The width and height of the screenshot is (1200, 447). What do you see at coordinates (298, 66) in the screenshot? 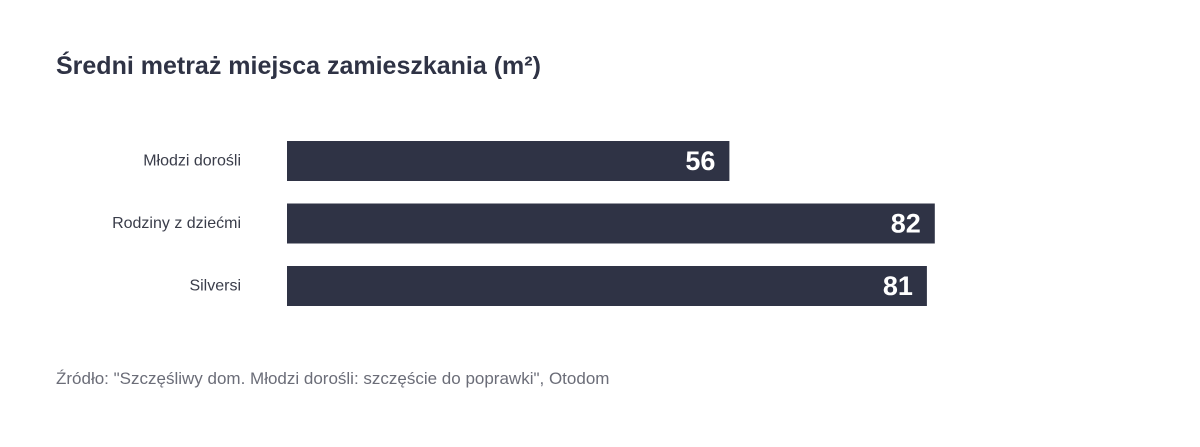
I see `chart-title: Średni metraż miejsca zamieszkania (m²)` at bounding box center [298, 66].